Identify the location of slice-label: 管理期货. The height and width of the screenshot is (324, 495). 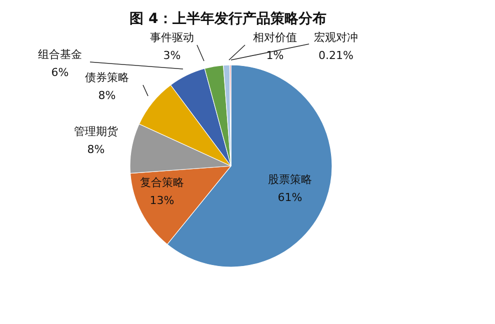
(96, 131).